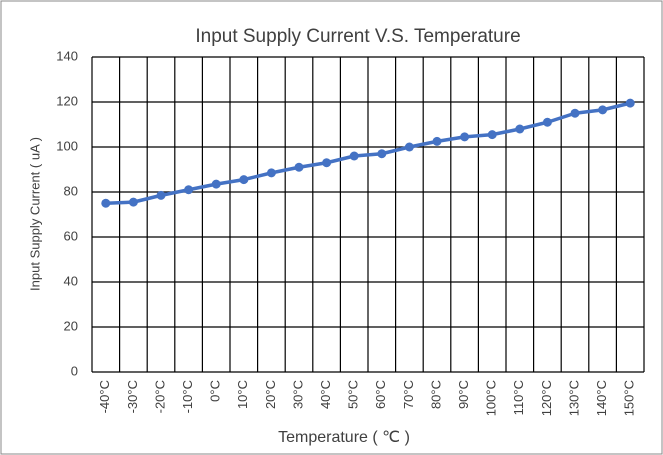  I want to click on x-tick-label: 120°C, so click(546, 398).